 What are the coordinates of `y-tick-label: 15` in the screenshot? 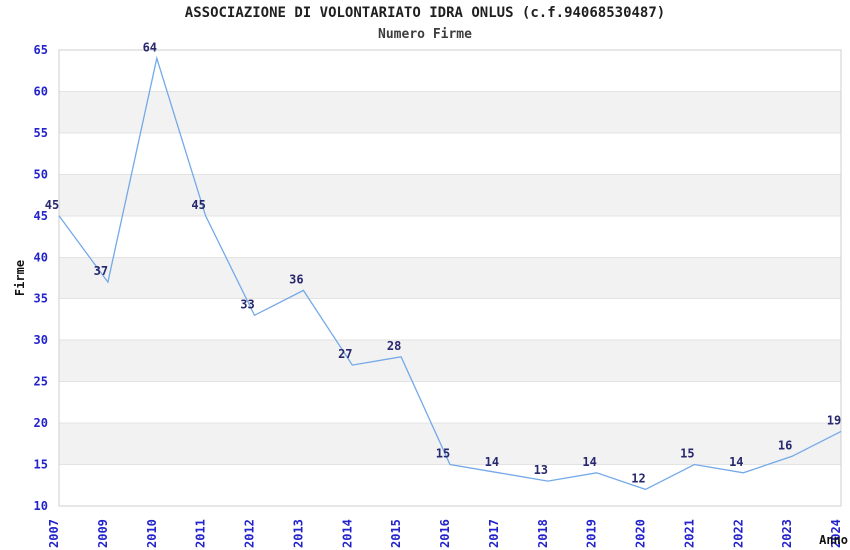 It's located at (41, 465).